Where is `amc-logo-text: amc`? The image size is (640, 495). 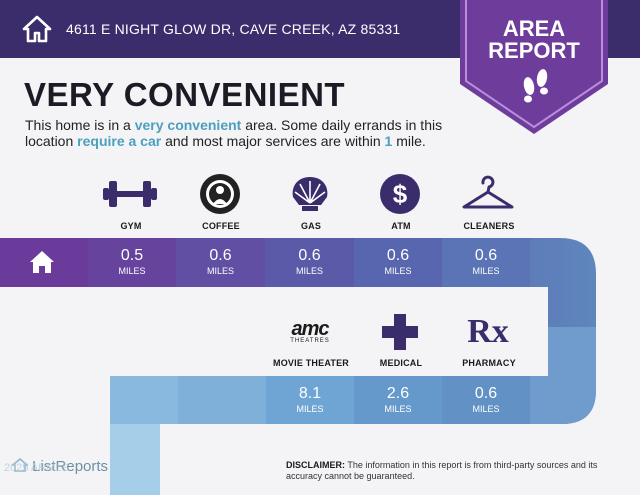
amc-logo-text: amc is located at coordinates (310, 329).